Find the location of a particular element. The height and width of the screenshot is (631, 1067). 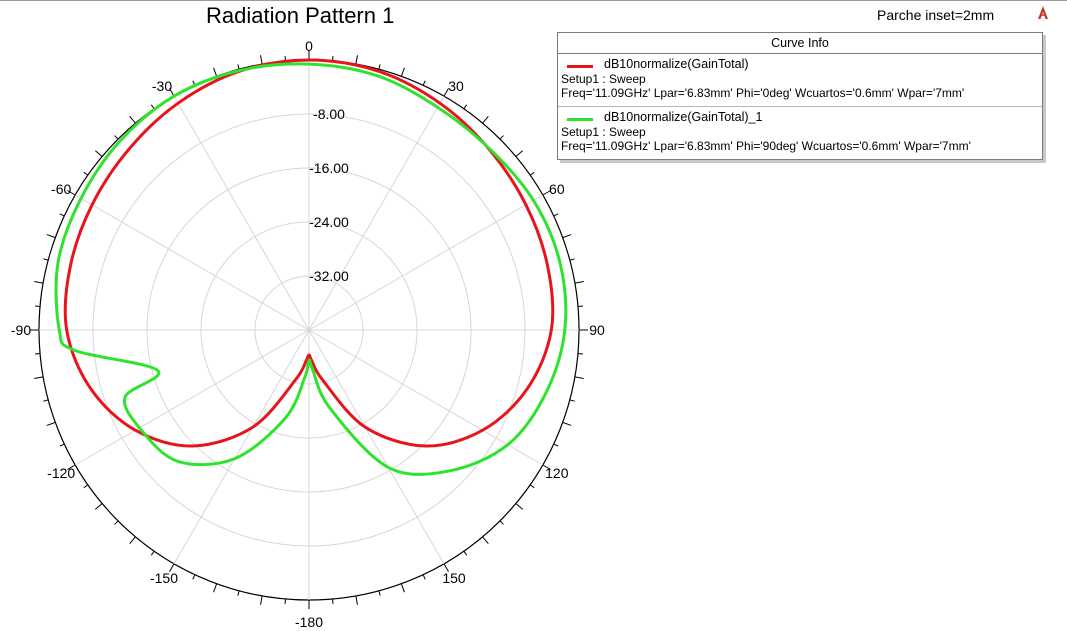

theta-tick-label: -90 is located at coordinates (21, 330).